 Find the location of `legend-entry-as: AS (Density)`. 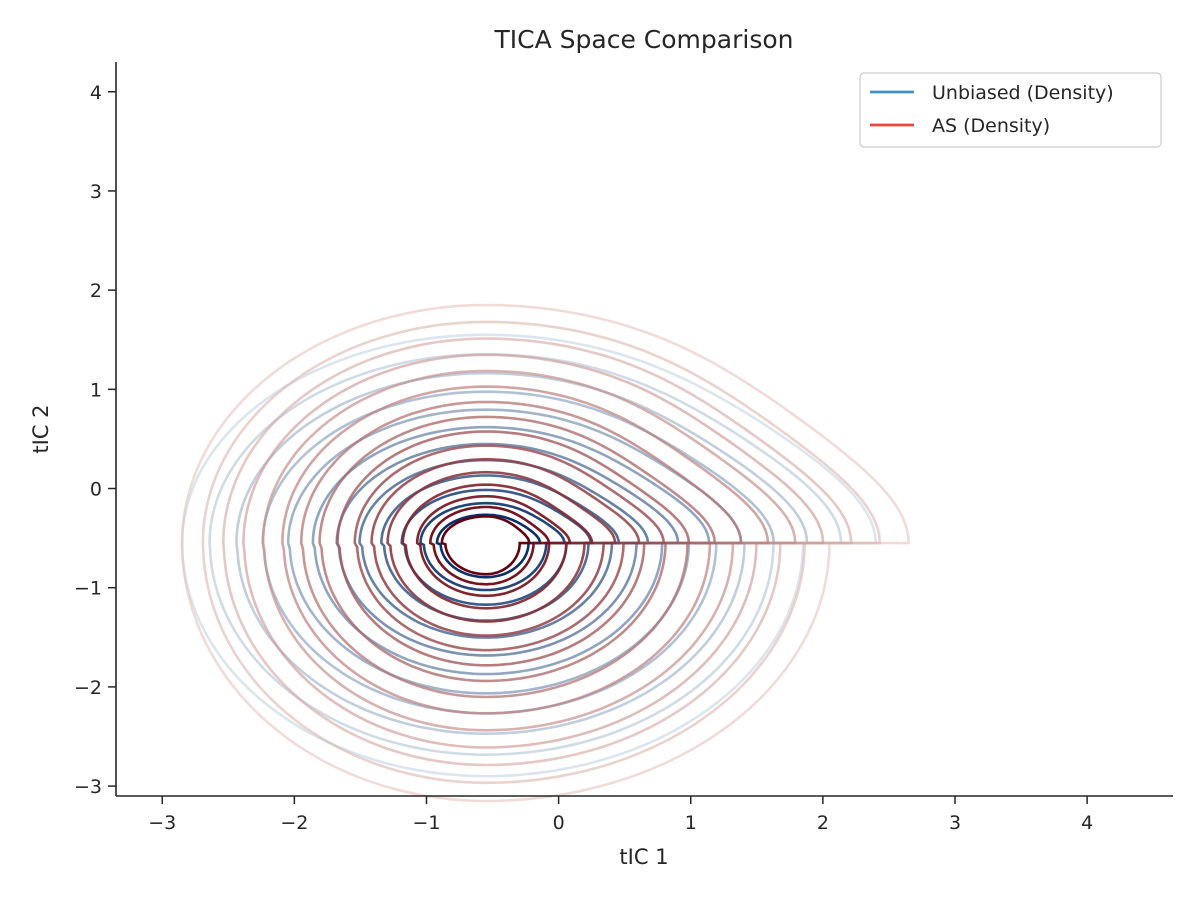

legend-entry-as: AS (Density) is located at coordinates (991, 126).